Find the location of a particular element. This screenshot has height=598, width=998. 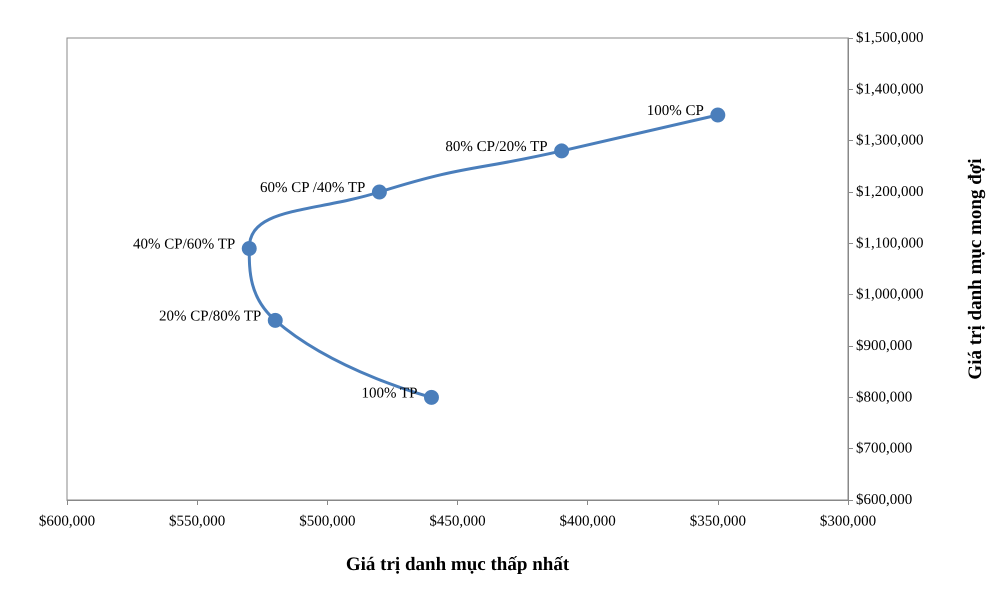

x-tick-label: $350,000 is located at coordinates (718, 522).